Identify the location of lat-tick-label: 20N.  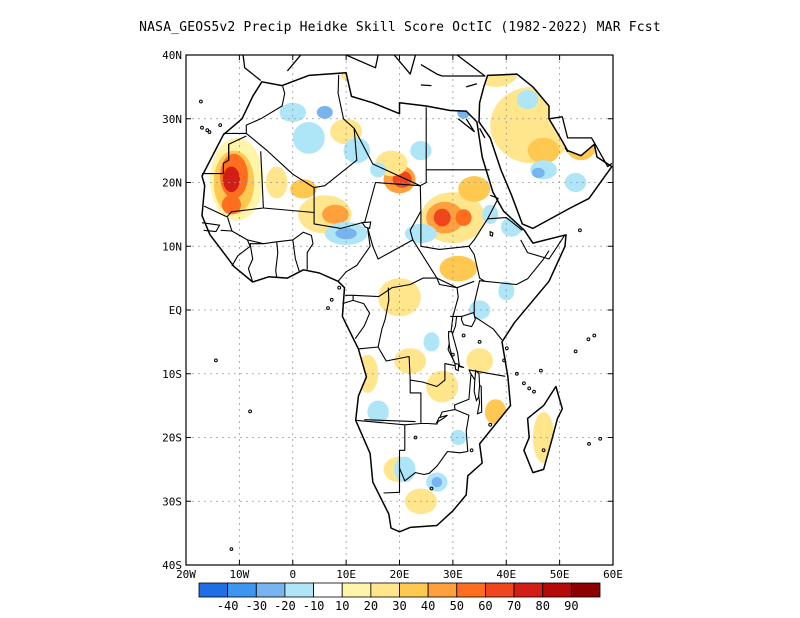
(172, 183).